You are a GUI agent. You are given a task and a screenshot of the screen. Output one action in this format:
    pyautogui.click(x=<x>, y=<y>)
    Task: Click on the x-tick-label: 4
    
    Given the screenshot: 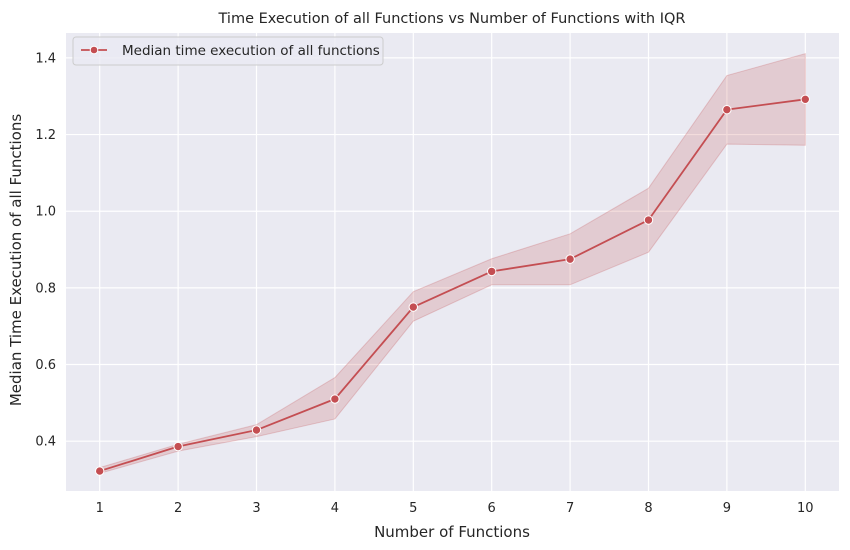 What is the action you would take?
    pyautogui.click(x=335, y=508)
    